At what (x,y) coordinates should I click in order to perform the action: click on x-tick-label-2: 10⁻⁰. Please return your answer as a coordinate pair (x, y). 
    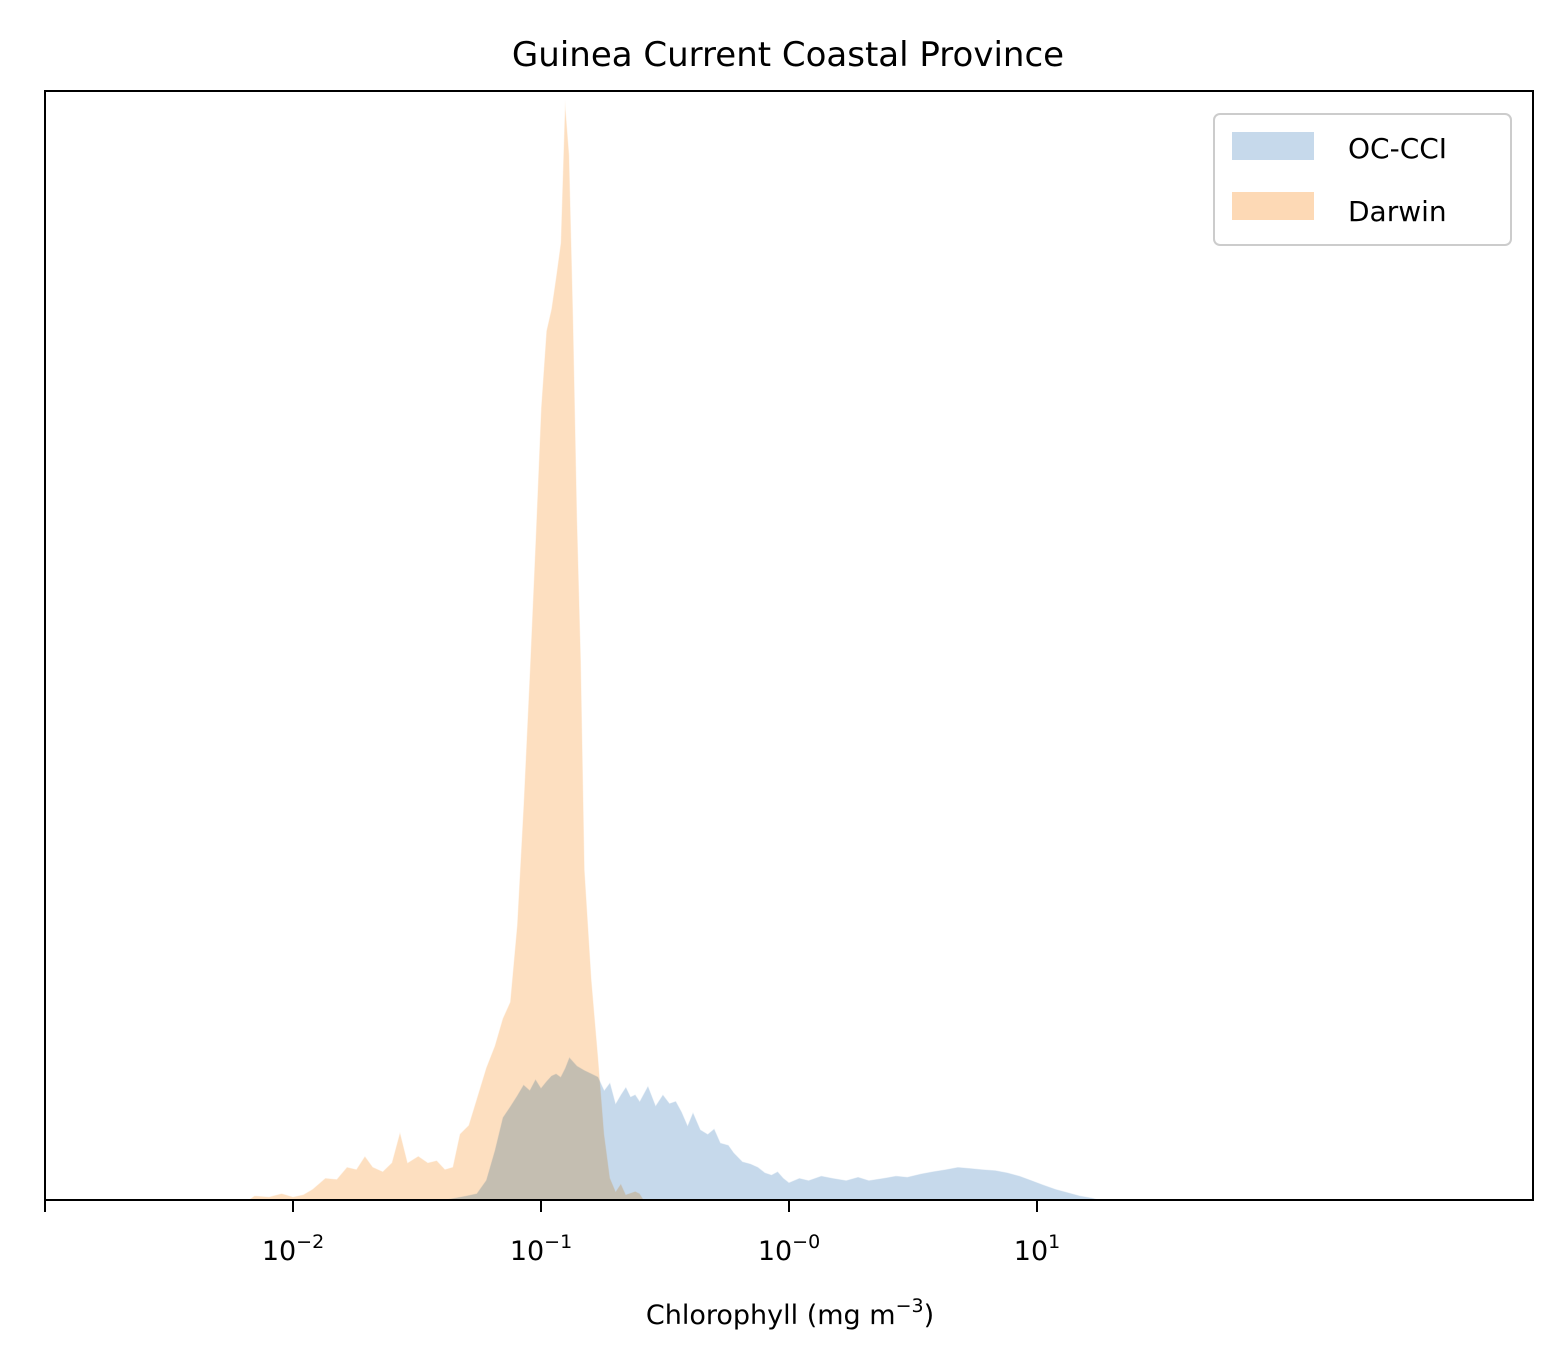
    Looking at the image, I should click on (789, 1249).